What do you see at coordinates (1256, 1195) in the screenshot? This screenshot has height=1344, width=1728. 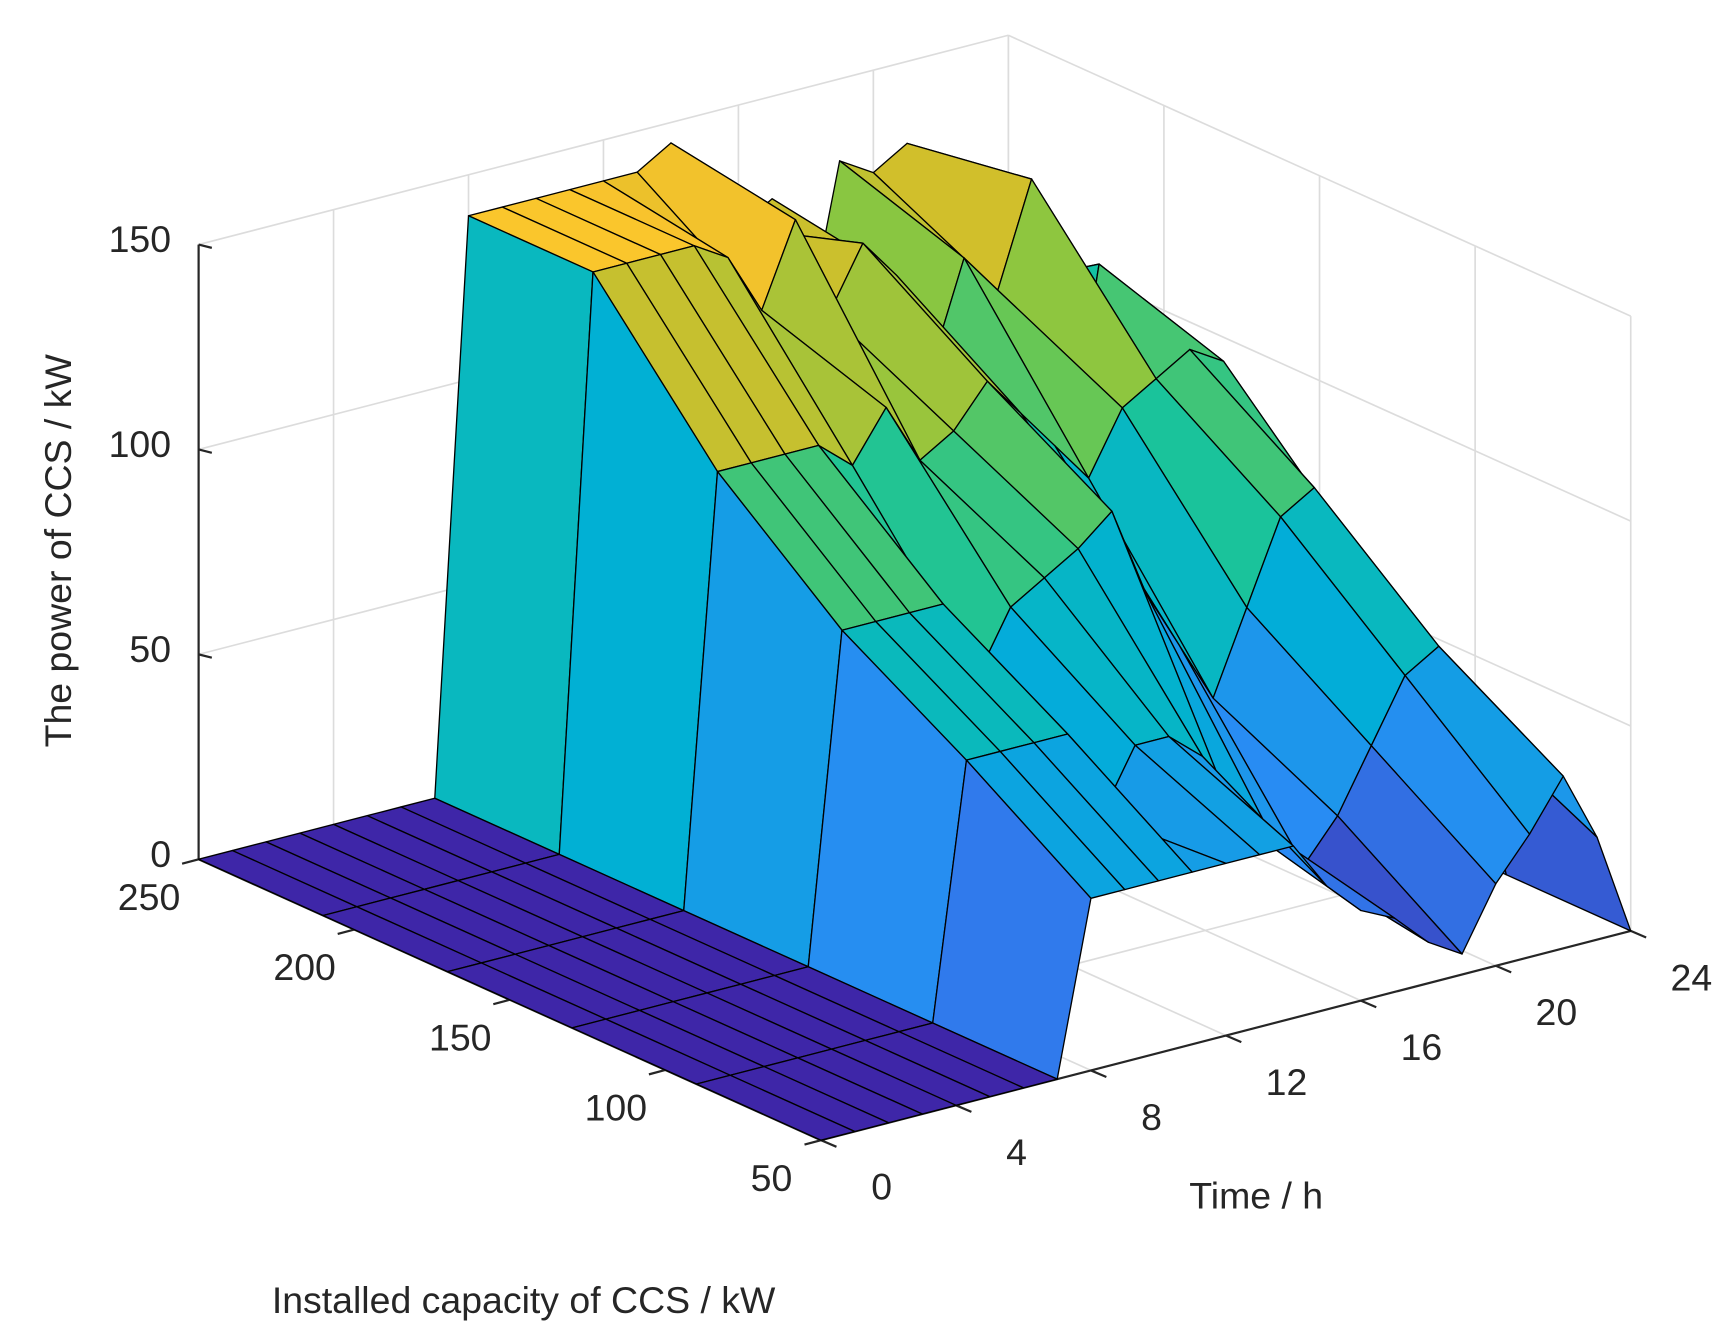 I see `x-axis-label: Time / h` at bounding box center [1256, 1195].